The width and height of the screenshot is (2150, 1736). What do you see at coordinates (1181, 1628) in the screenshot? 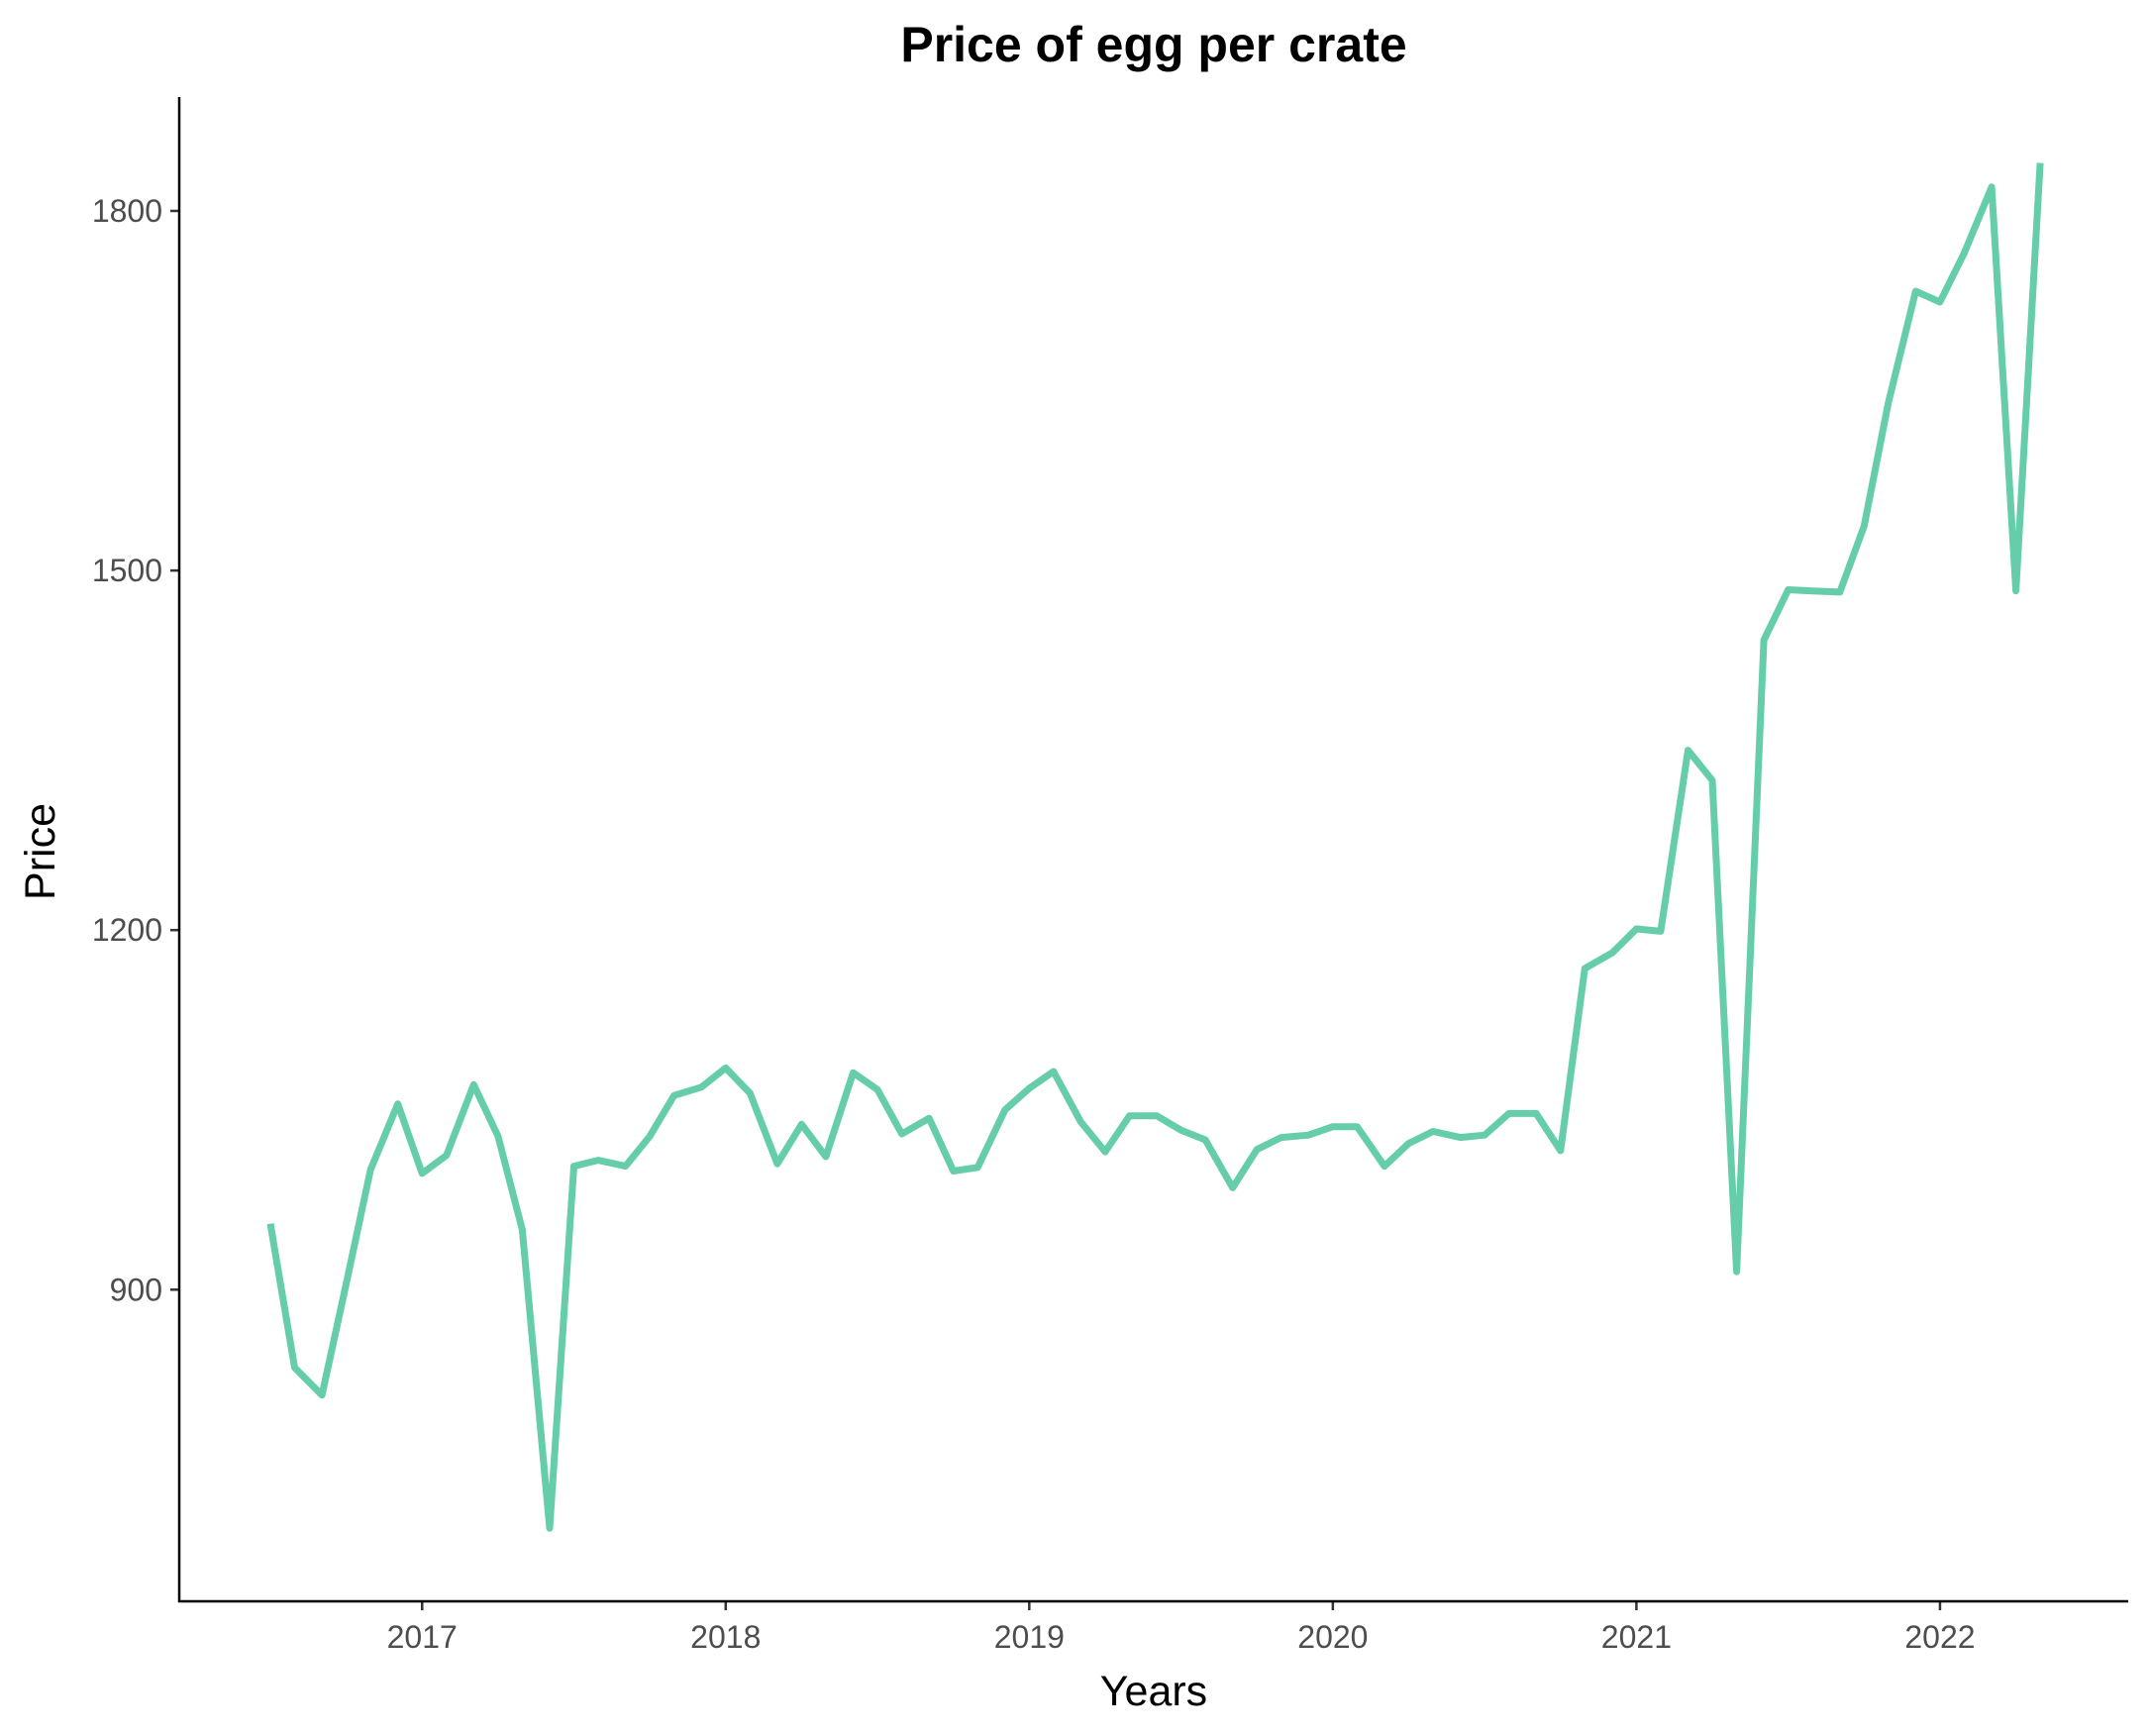
I see `x-axis-ticks: 2017 2018 2019 2020 2021 2022` at bounding box center [1181, 1628].